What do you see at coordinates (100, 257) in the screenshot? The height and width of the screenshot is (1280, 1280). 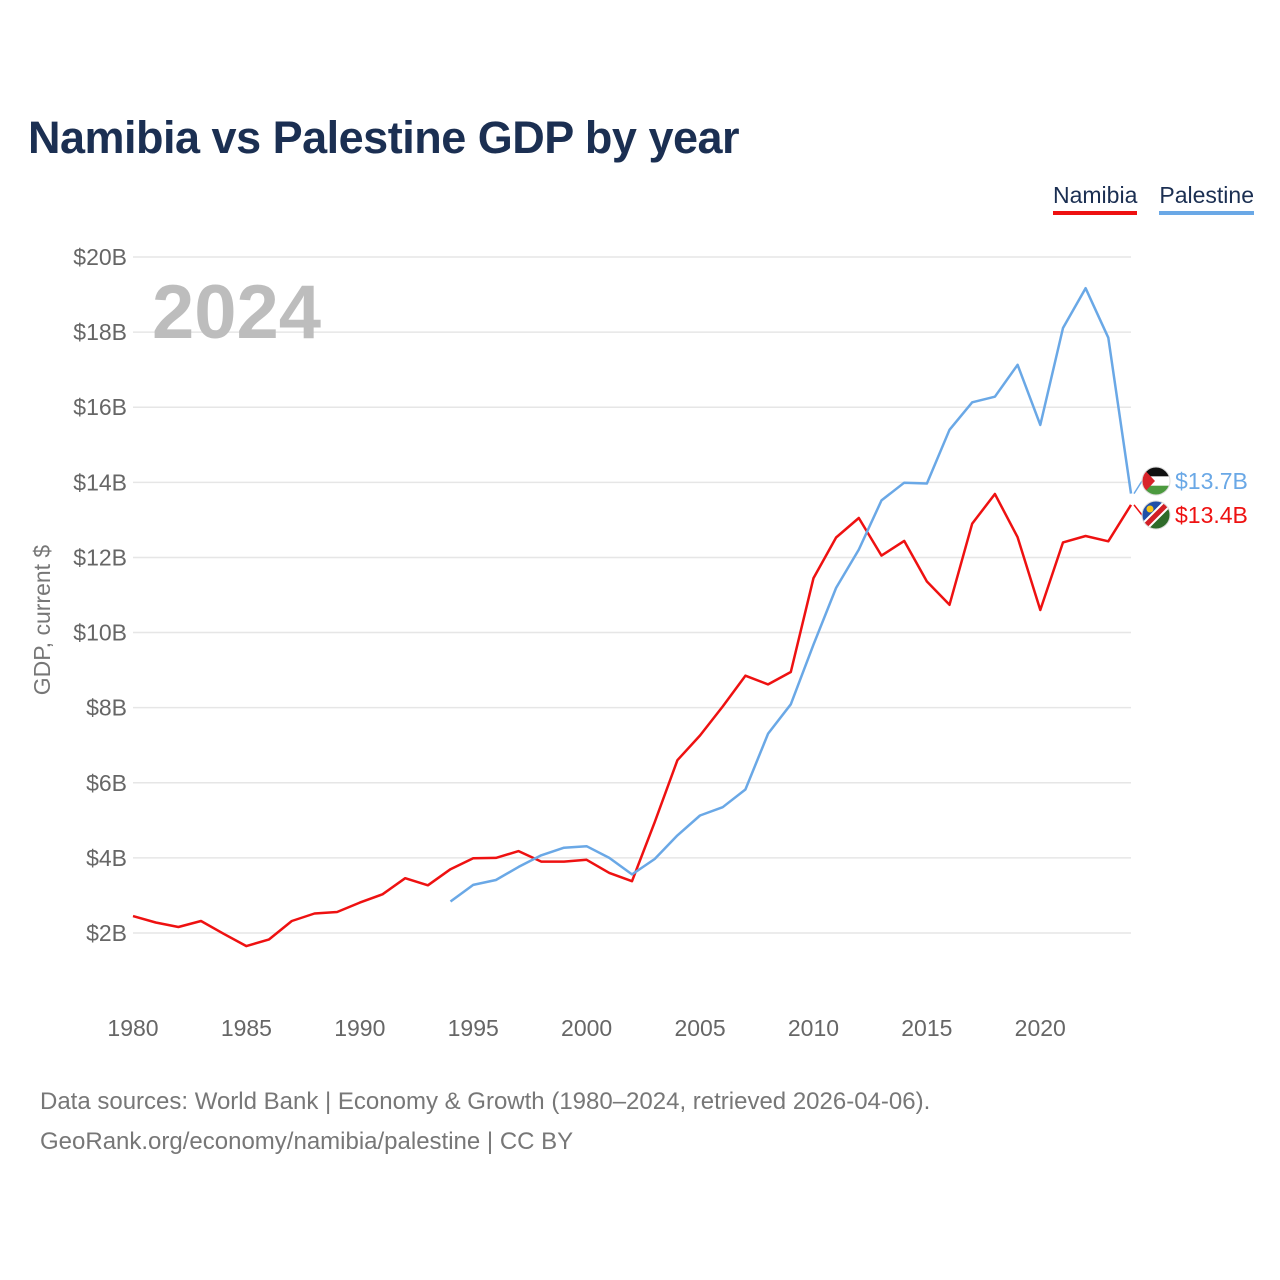 I see `y-tick-label: $20B` at bounding box center [100, 257].